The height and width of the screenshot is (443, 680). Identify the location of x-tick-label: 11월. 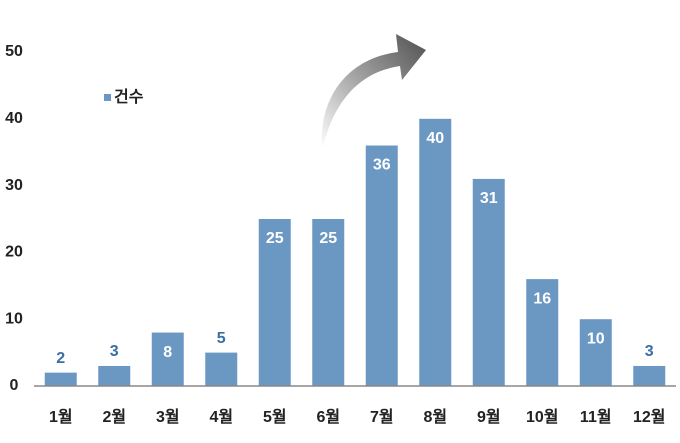
(596, 417).